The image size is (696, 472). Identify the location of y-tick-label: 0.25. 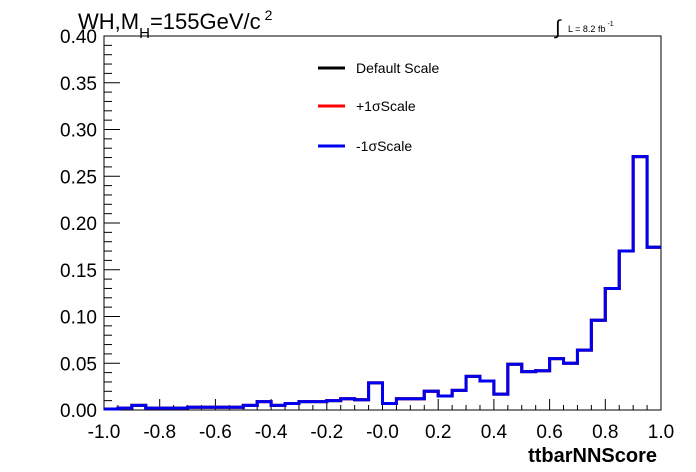
(78, 177).